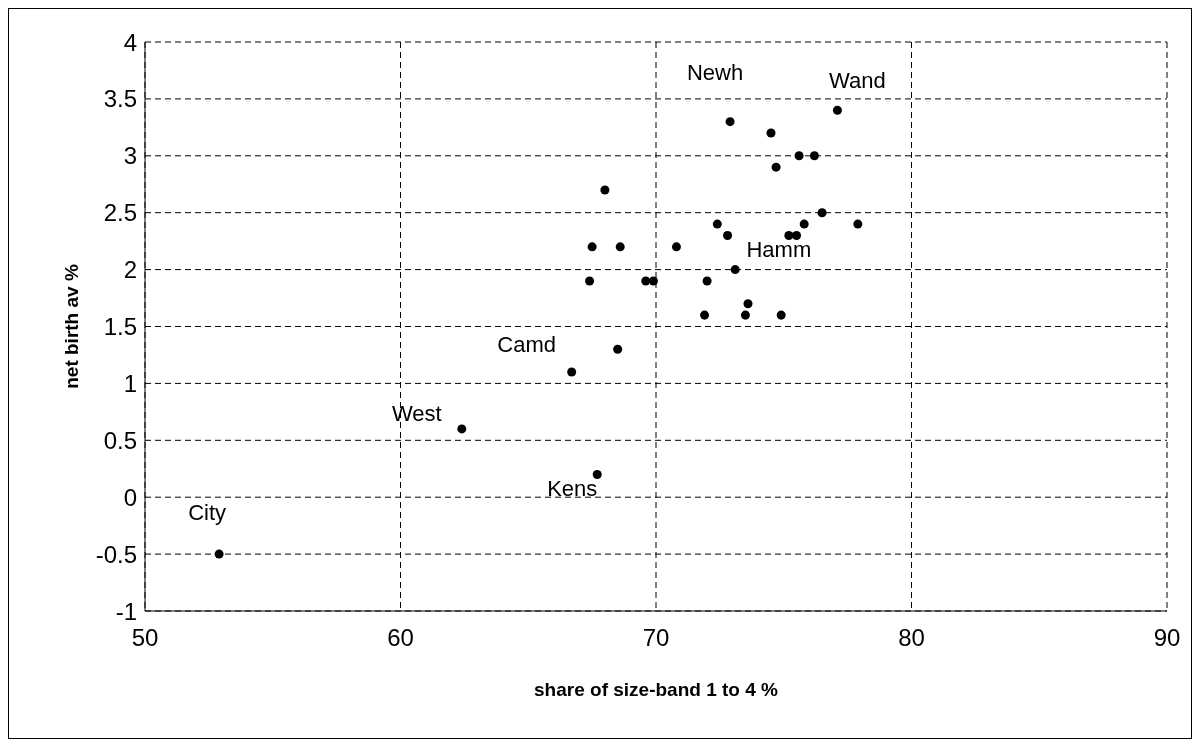 The image size is (1200, 747). Describe the element at coordinates (715, 72) in the screenshot. I see `annotation: Newh` at that location.